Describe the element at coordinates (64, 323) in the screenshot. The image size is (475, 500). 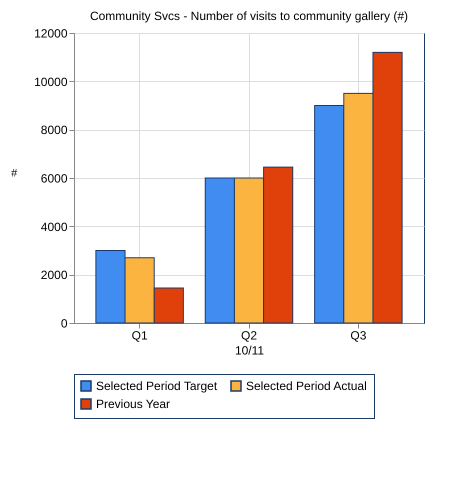
I see `y-tick-label: 0` at that location.